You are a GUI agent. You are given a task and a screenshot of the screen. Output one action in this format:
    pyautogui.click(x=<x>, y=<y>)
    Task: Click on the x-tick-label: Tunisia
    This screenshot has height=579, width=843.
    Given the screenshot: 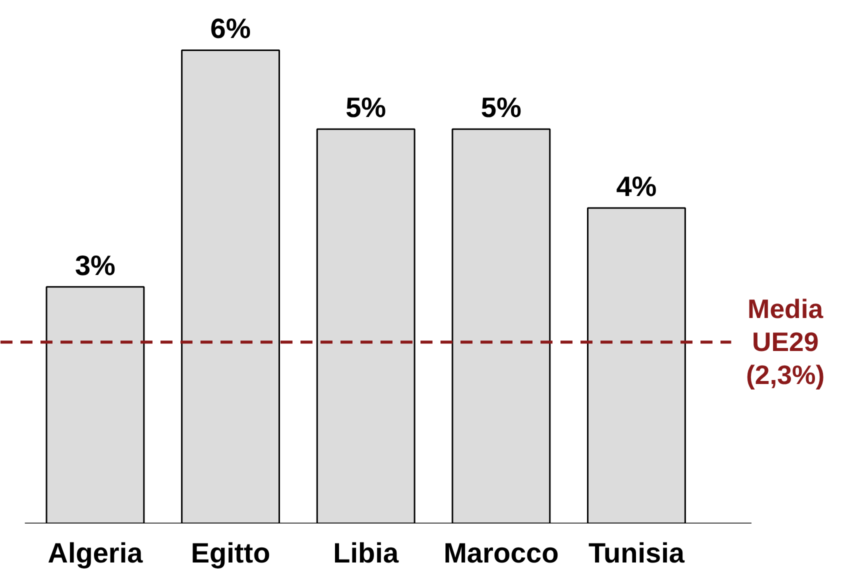 What is the action you would take?
    pyautogui.click(x=636, y=553)
    